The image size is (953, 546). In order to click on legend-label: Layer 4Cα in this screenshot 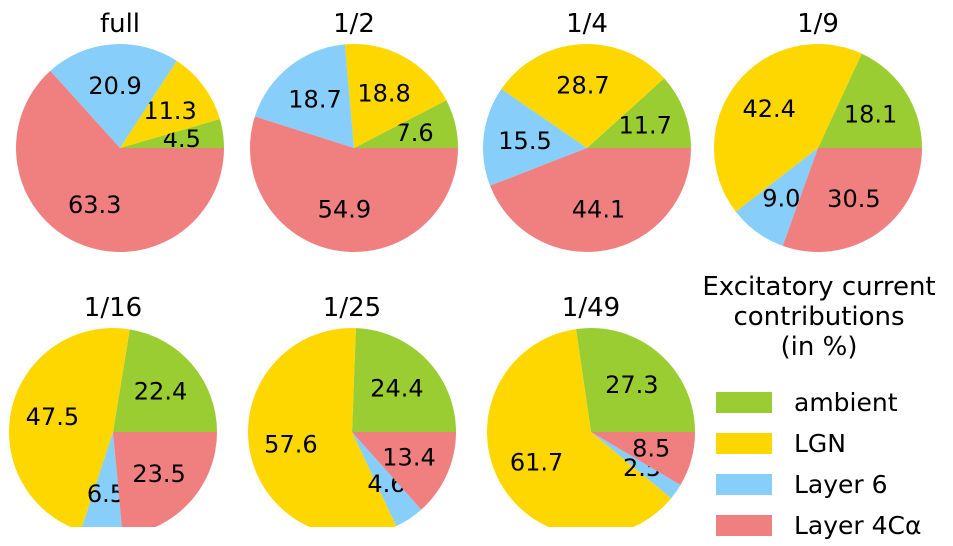, I will do `click(858, 525)`.